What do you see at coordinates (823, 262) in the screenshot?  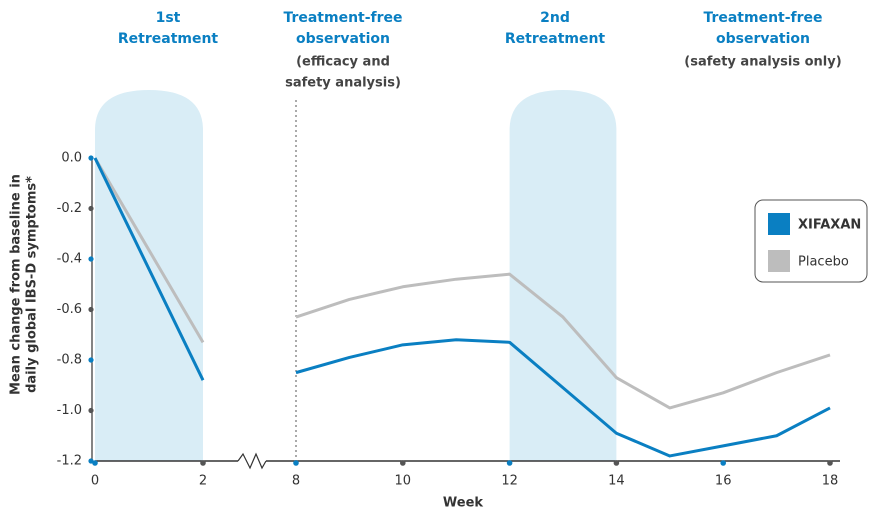 I see `legend-label: Placebo` at bounding box center [823, 262].